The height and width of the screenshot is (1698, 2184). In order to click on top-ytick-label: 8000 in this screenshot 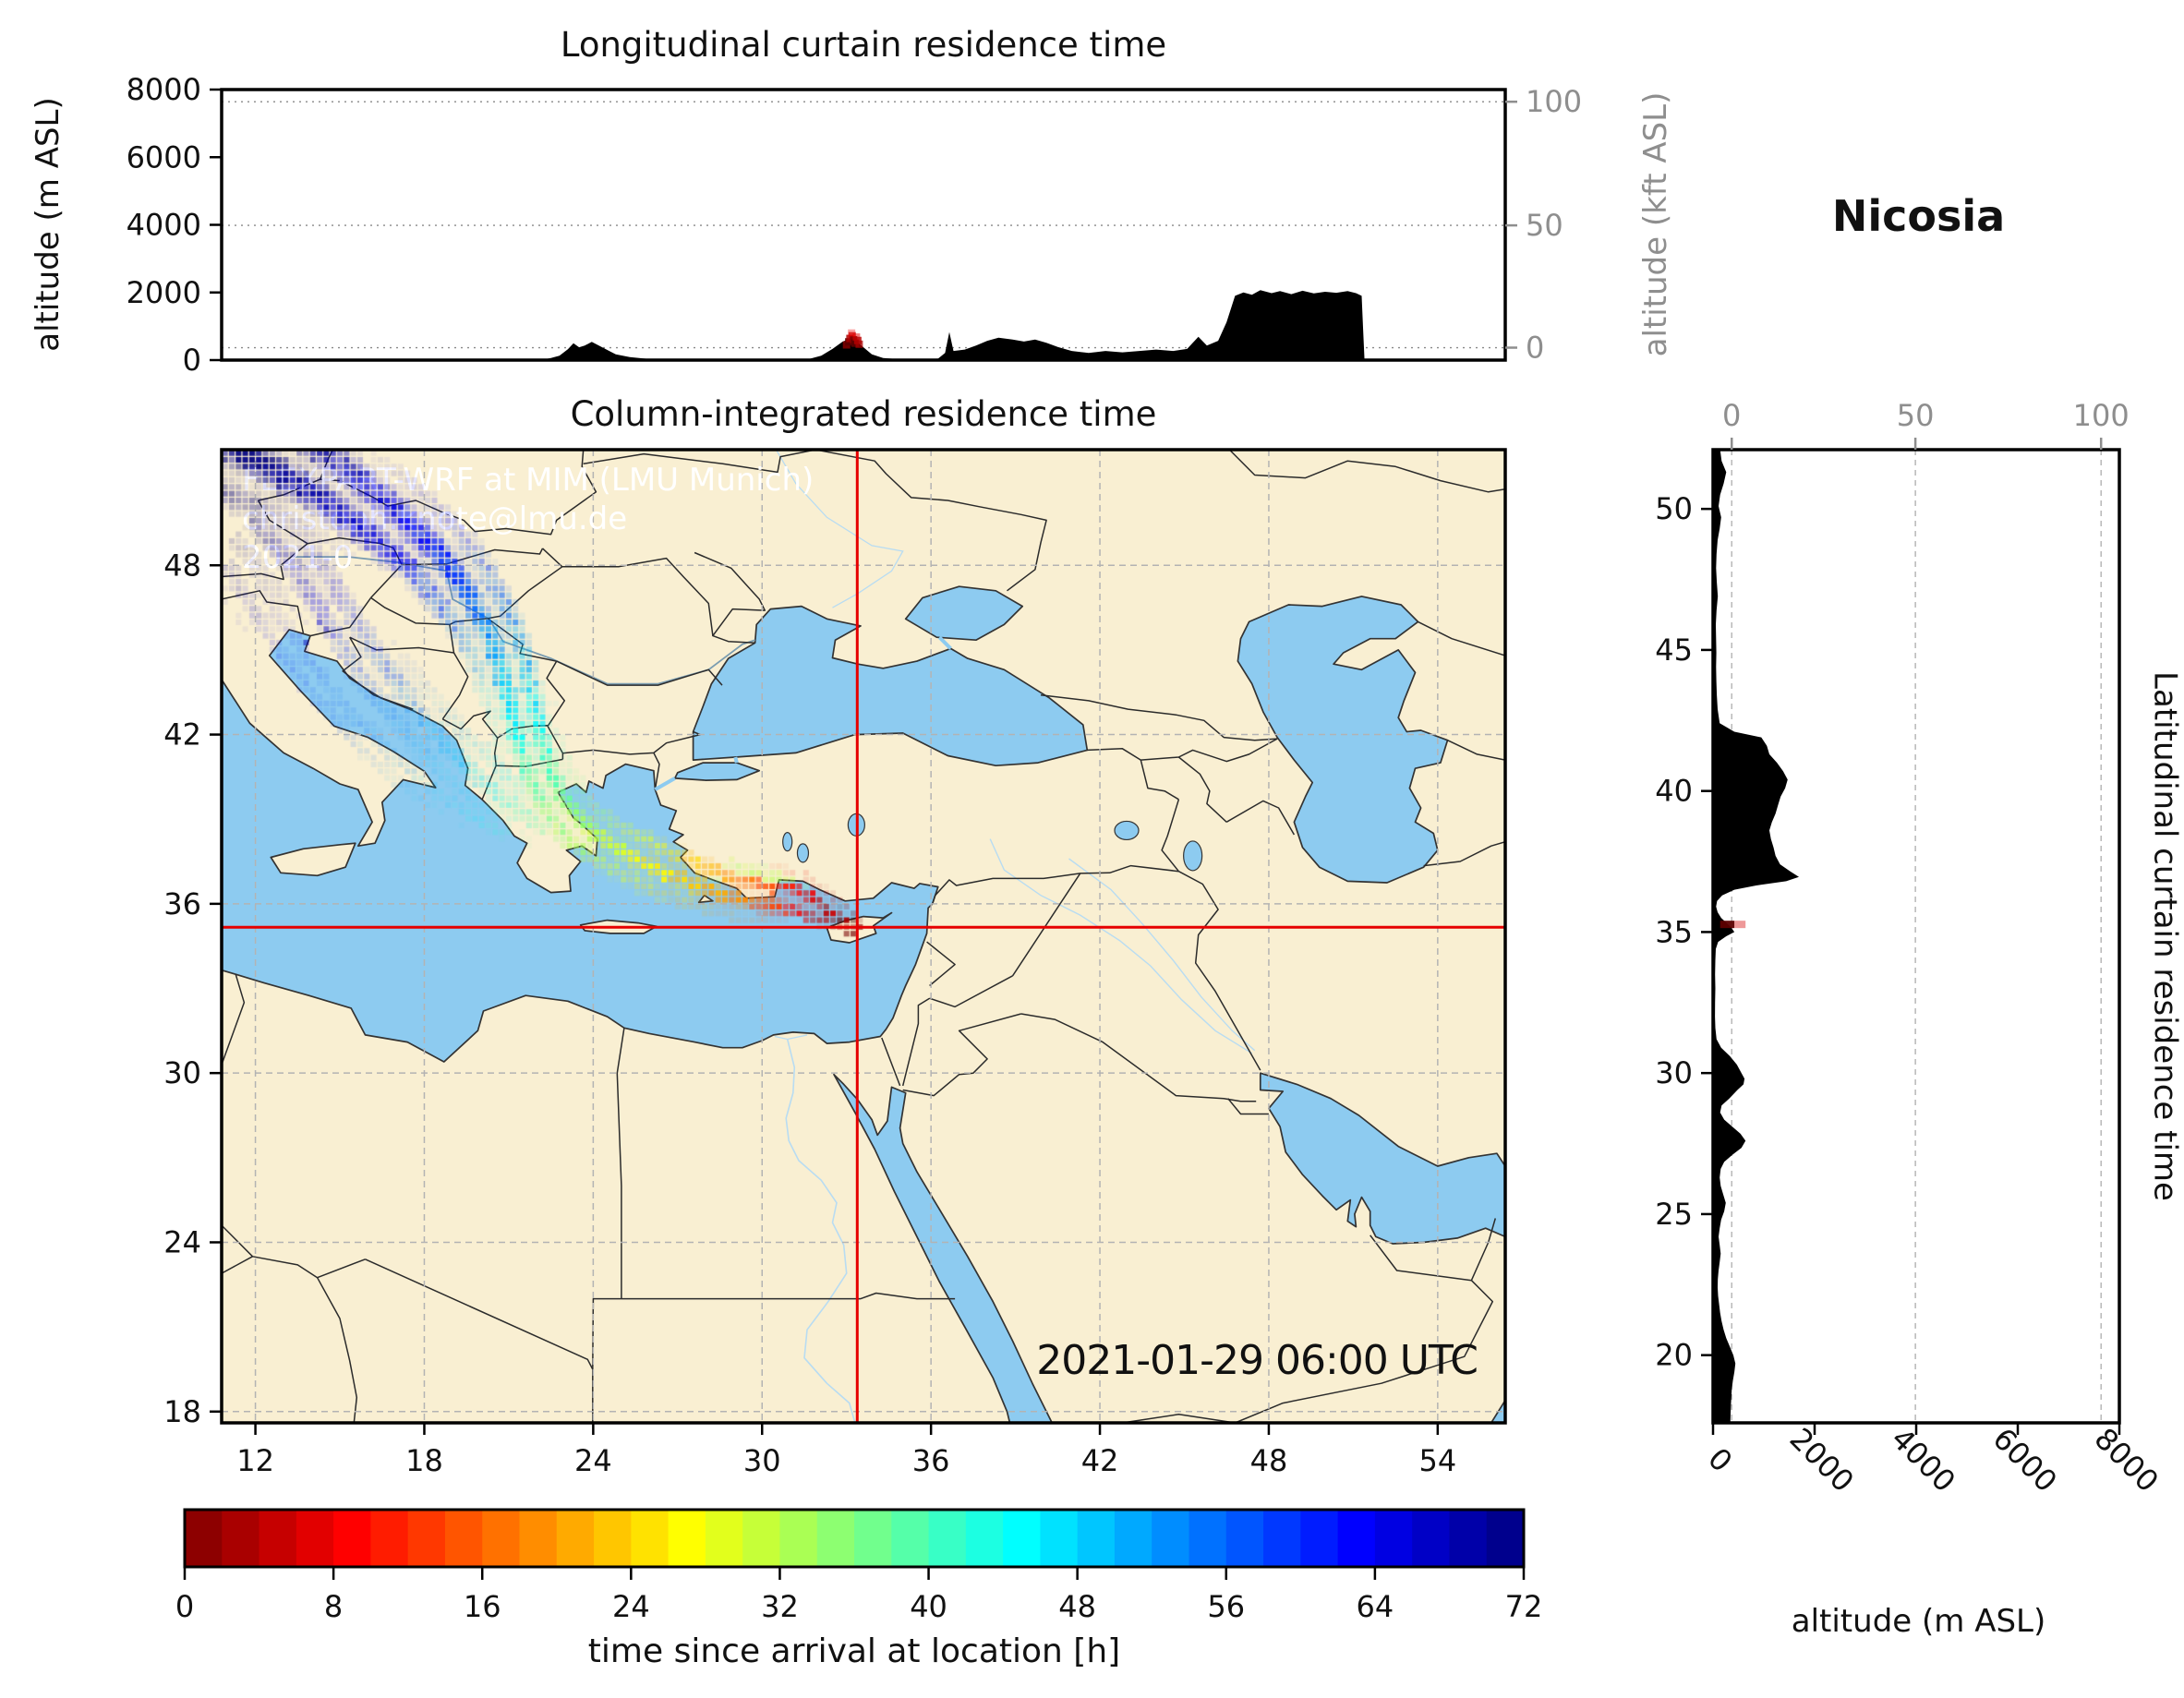, I will do `click(164, 89)`.